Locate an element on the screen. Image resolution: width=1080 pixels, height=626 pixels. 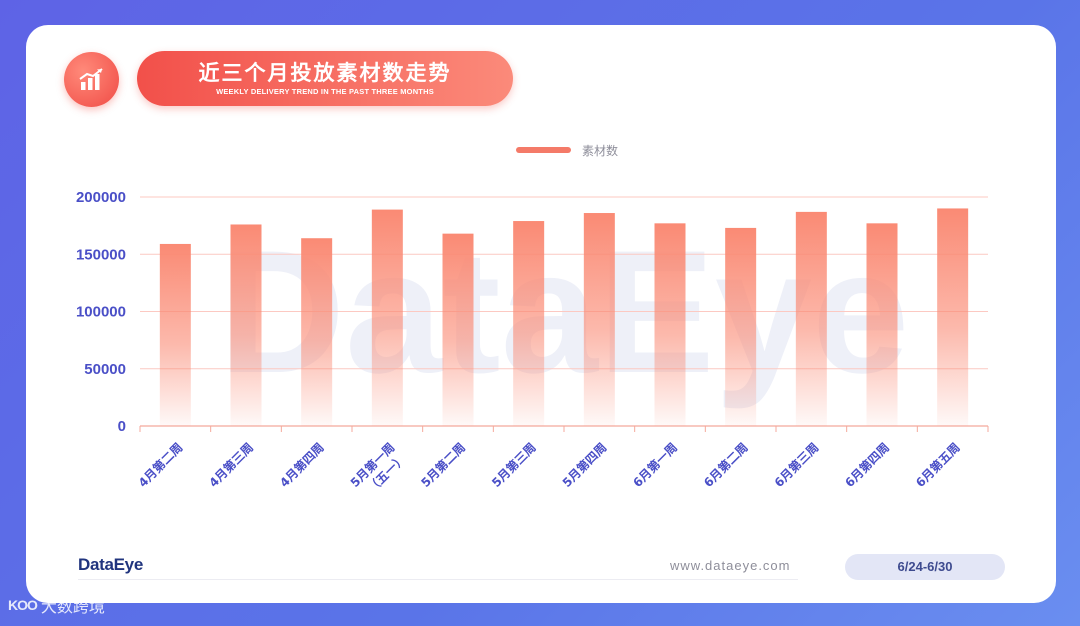
x-tick-label: 5月第四周 is located at coordinates (584, 465).